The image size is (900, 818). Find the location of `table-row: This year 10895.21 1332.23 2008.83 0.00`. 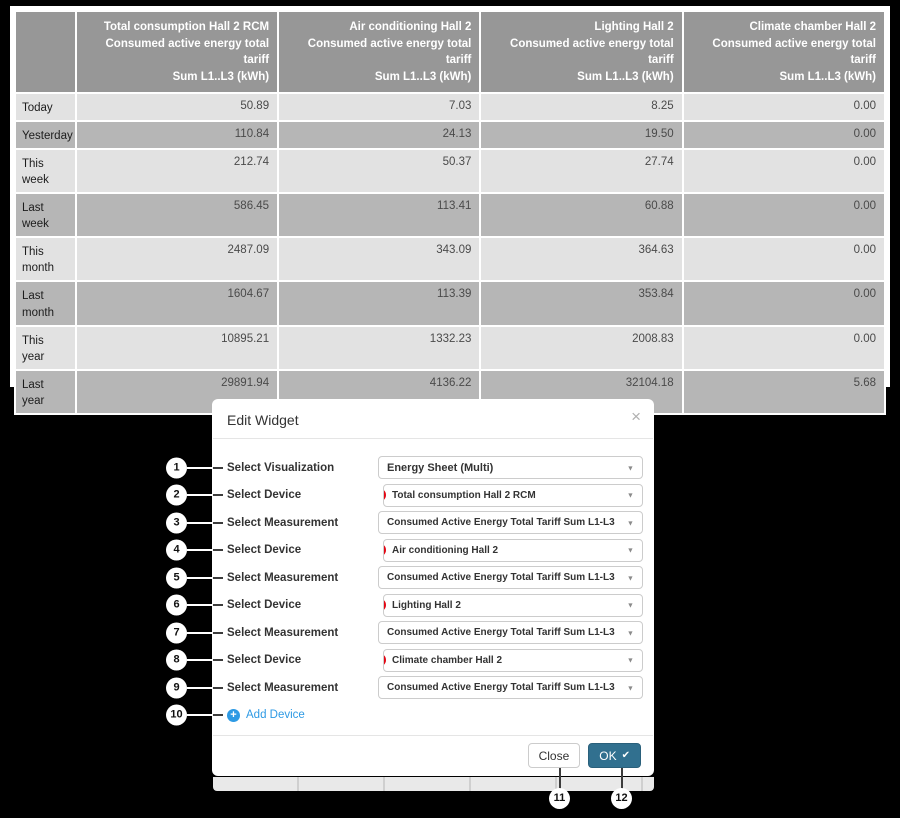

table-row: This year 10895.21 1332.23 2008.83 0.00 is located at coordinates (450, 347).